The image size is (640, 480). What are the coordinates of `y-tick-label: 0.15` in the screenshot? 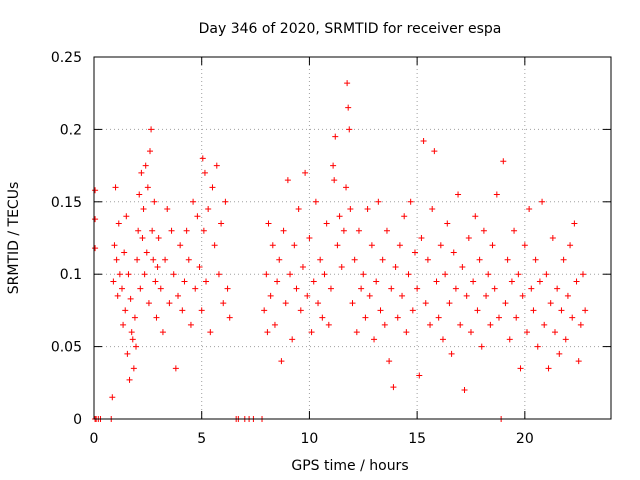 It's located at (66, 203).